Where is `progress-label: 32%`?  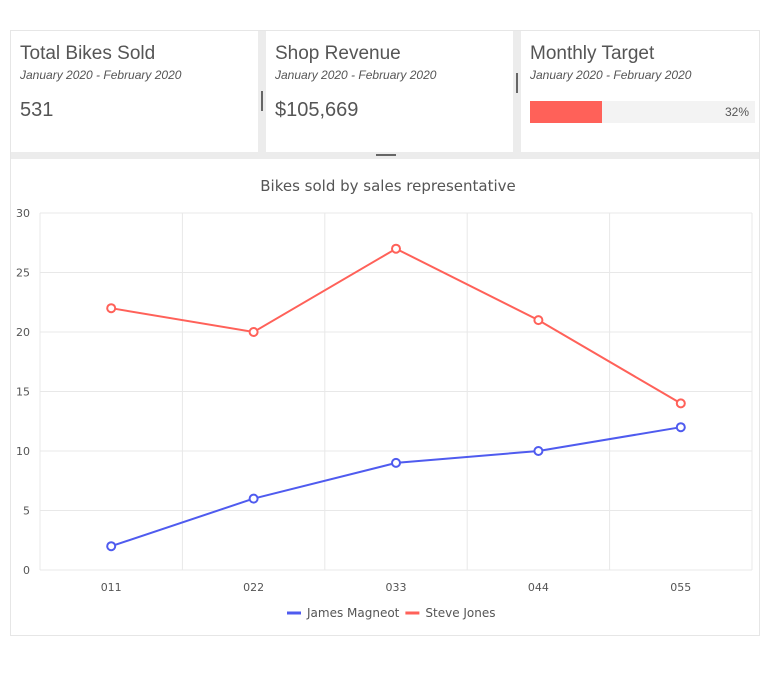
progress-label: 32% is located at coordinates (736, 112).